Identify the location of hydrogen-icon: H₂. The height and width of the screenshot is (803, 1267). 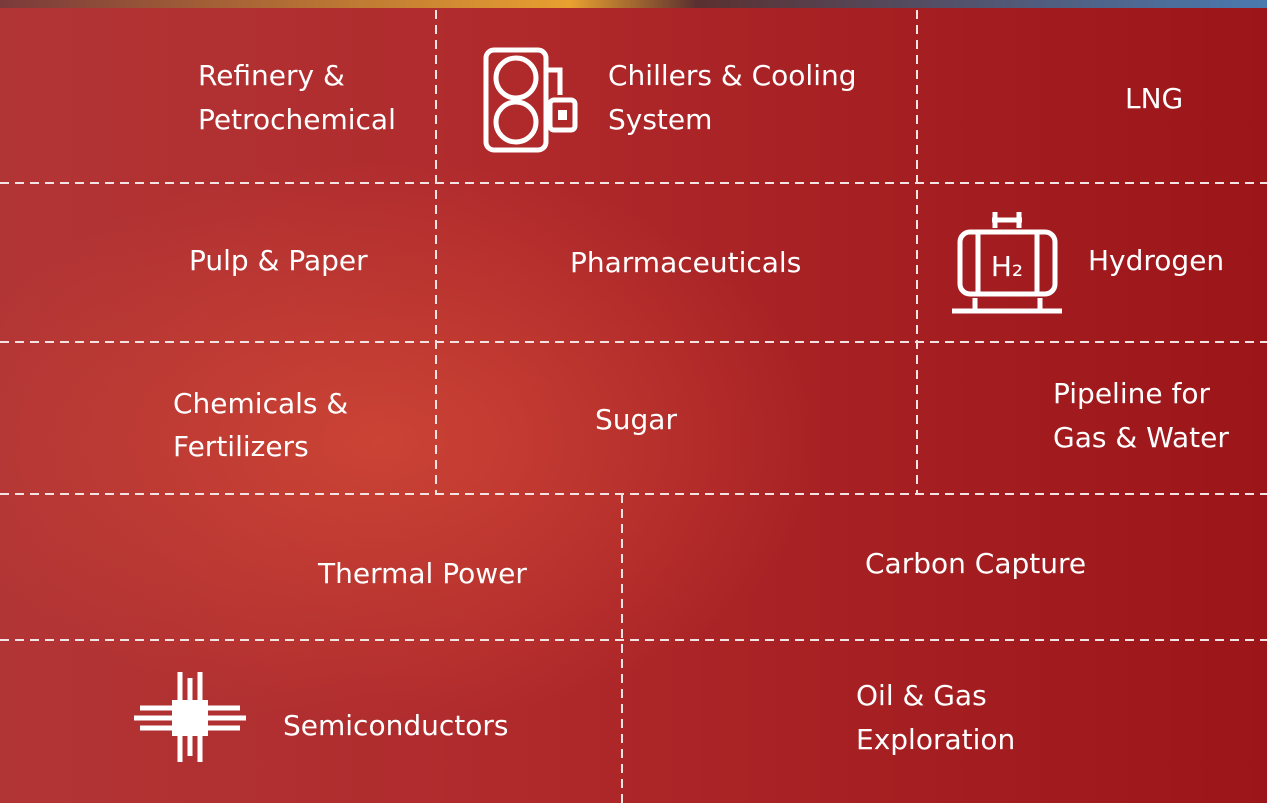
(1007, 263).